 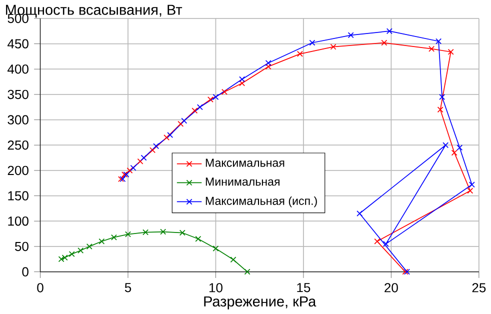 What do you see at coordinates (18, 69) in the screenshot?
I see `y-tick-label: 400` at bounding box center [18, 69].